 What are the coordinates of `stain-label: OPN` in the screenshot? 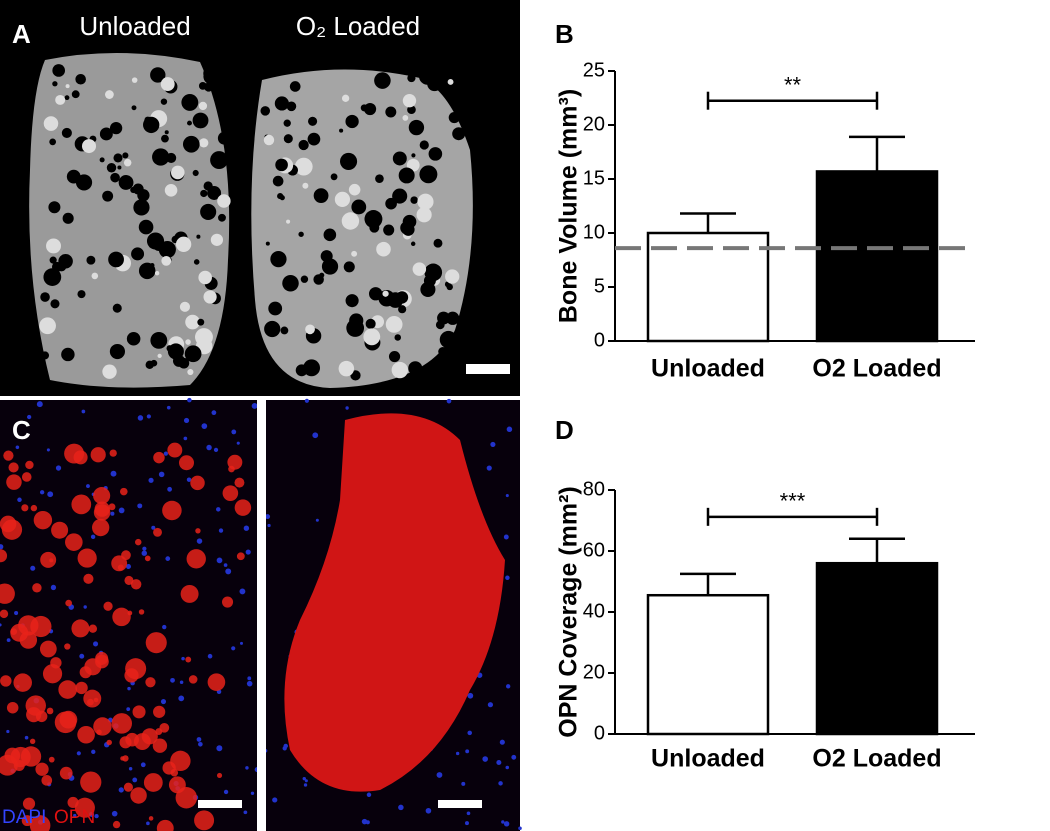 It's located at (74, 817).